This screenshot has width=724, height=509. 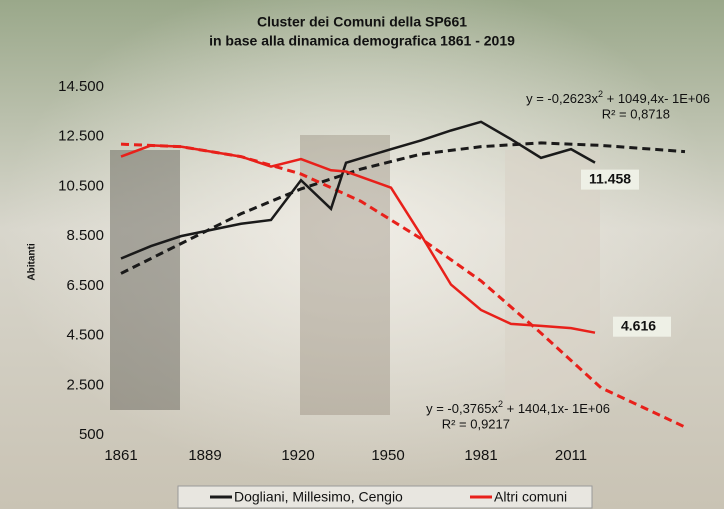 I want to click on x-tick-label: 1889, so click(x=204, y=455).